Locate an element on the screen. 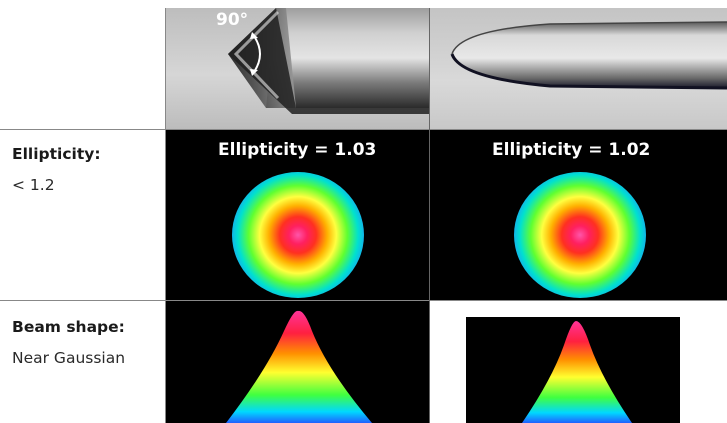  beam-shape-title: Beam shape: is located at coordinates (68, 327).